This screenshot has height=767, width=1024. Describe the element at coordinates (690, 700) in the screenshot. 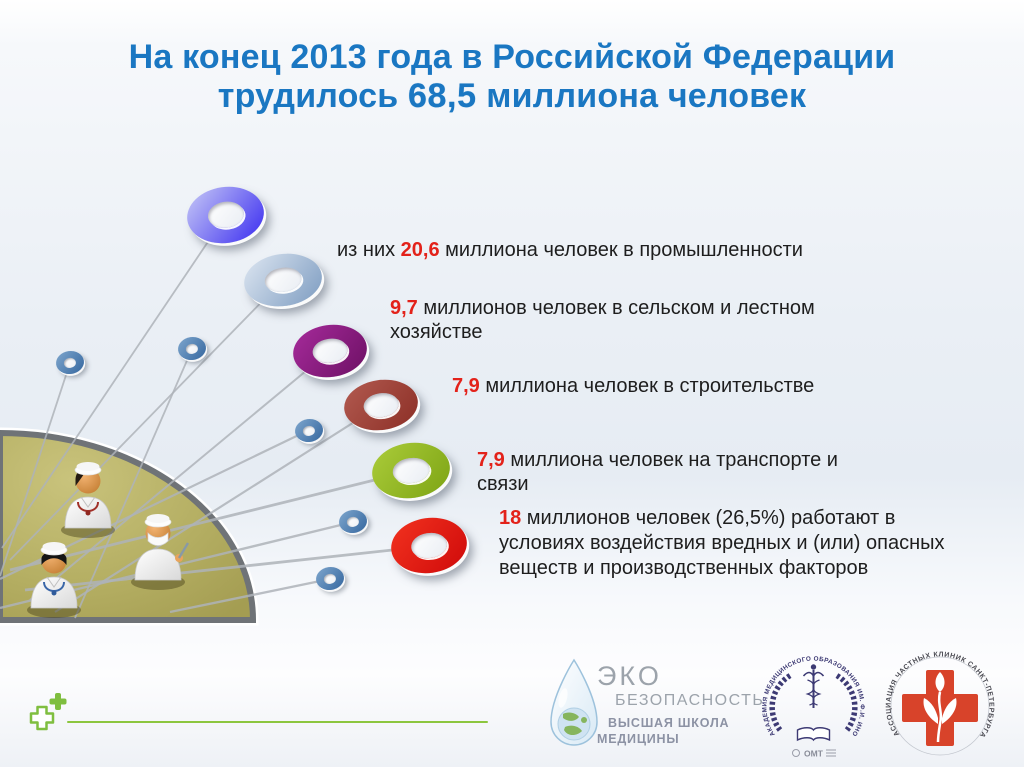

I see `eco-subtitle: БЕЗОПАСНОСТЬ` at that location.